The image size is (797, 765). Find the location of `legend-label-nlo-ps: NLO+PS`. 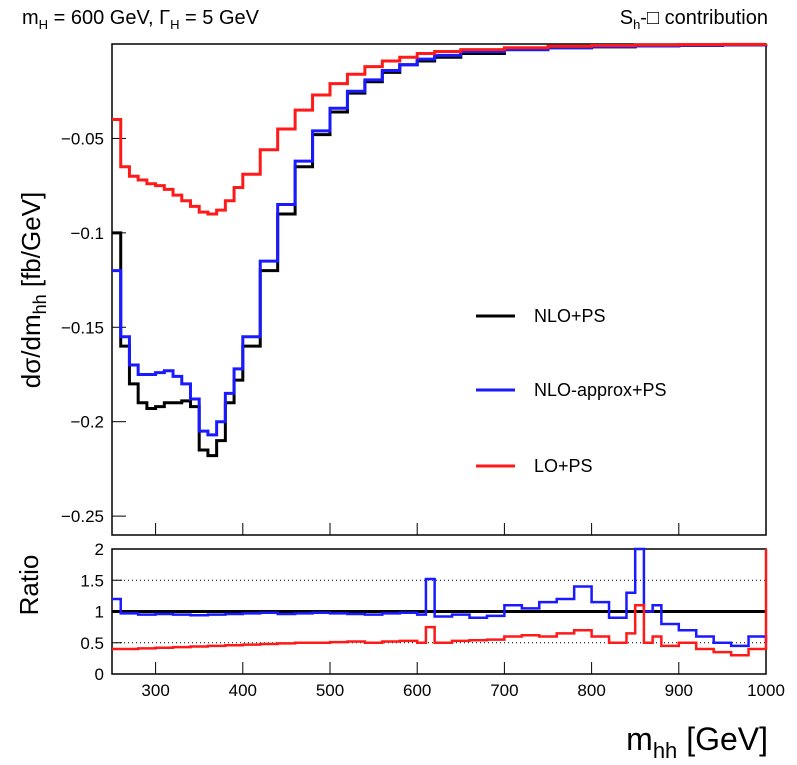

legend-label-nlo-ps: NLO+PS is located at coordinates (570, 316).